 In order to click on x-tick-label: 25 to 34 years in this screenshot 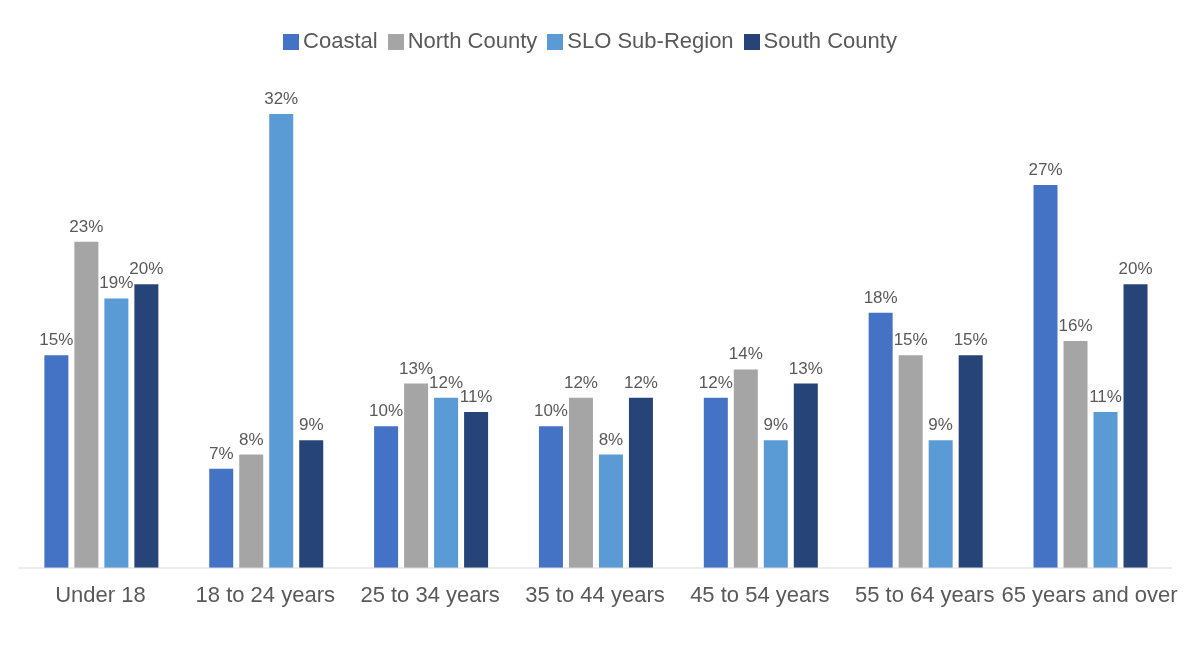, I will do `click(430, 594)`.